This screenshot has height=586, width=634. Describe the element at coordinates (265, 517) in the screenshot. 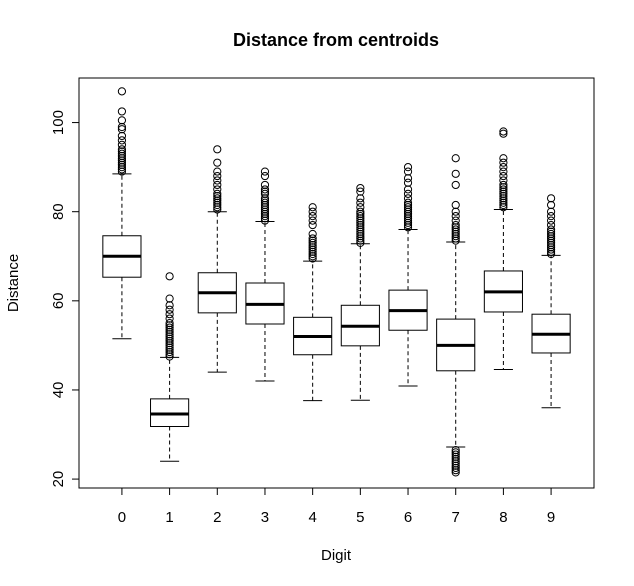

I see `x-tick-label: 3` at that location.